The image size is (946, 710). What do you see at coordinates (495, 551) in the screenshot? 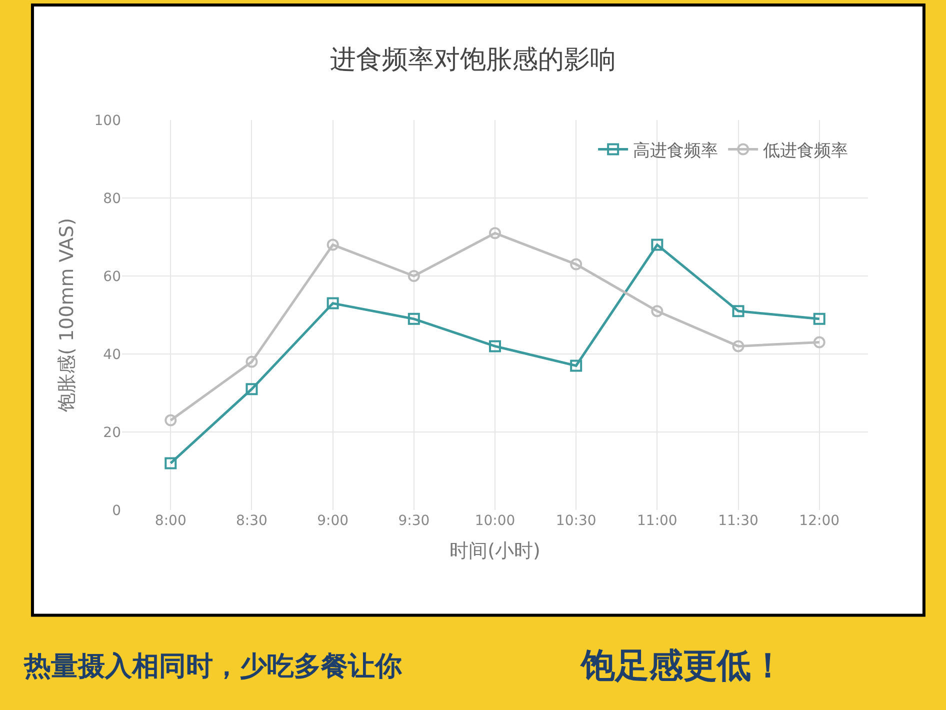
I see `x-axis-title: 时间(小时)` at bounding box center [495, 551].